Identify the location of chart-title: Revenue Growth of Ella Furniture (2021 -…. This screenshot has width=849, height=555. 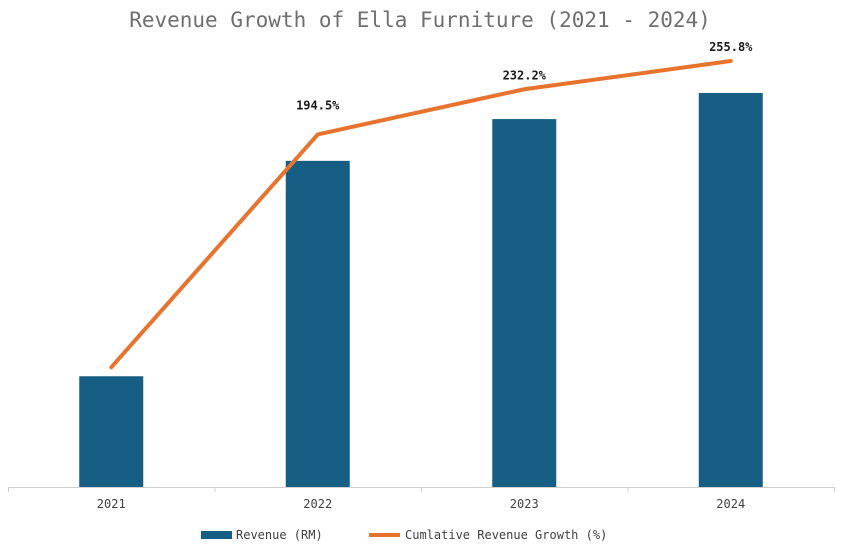
(420, 20).